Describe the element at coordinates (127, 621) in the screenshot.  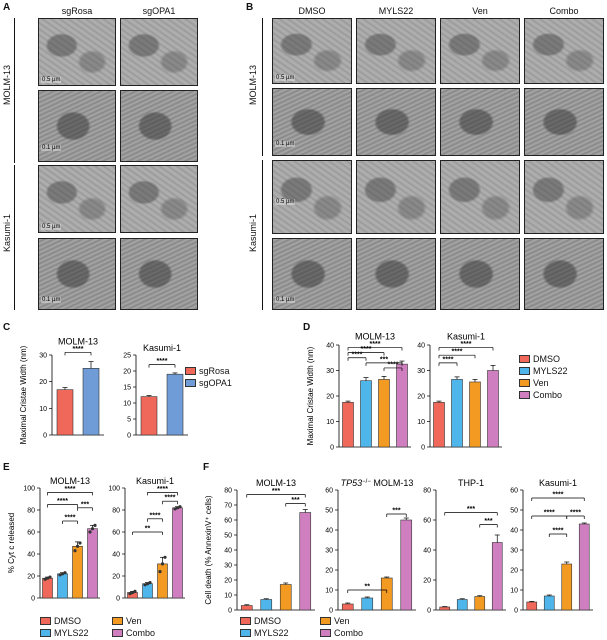
I see `legend-item-ven: Ven` at that location.